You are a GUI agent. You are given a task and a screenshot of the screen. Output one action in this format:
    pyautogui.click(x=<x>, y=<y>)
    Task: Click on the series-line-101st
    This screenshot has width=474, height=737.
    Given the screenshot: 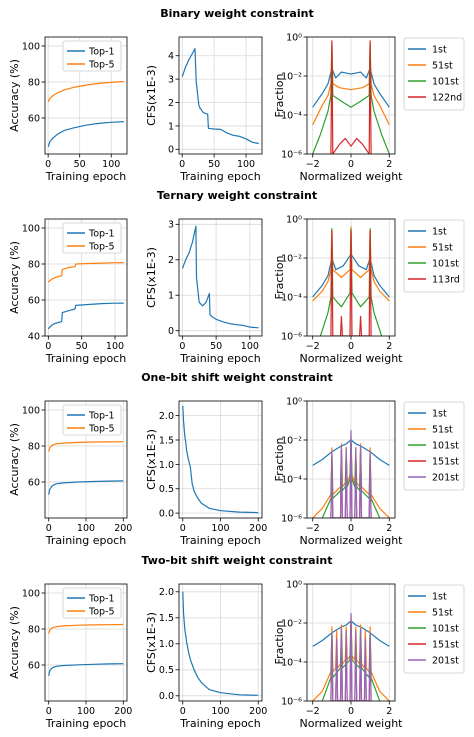 What is the action you would take?
    pyautogui.click(x=351, y=98)
    